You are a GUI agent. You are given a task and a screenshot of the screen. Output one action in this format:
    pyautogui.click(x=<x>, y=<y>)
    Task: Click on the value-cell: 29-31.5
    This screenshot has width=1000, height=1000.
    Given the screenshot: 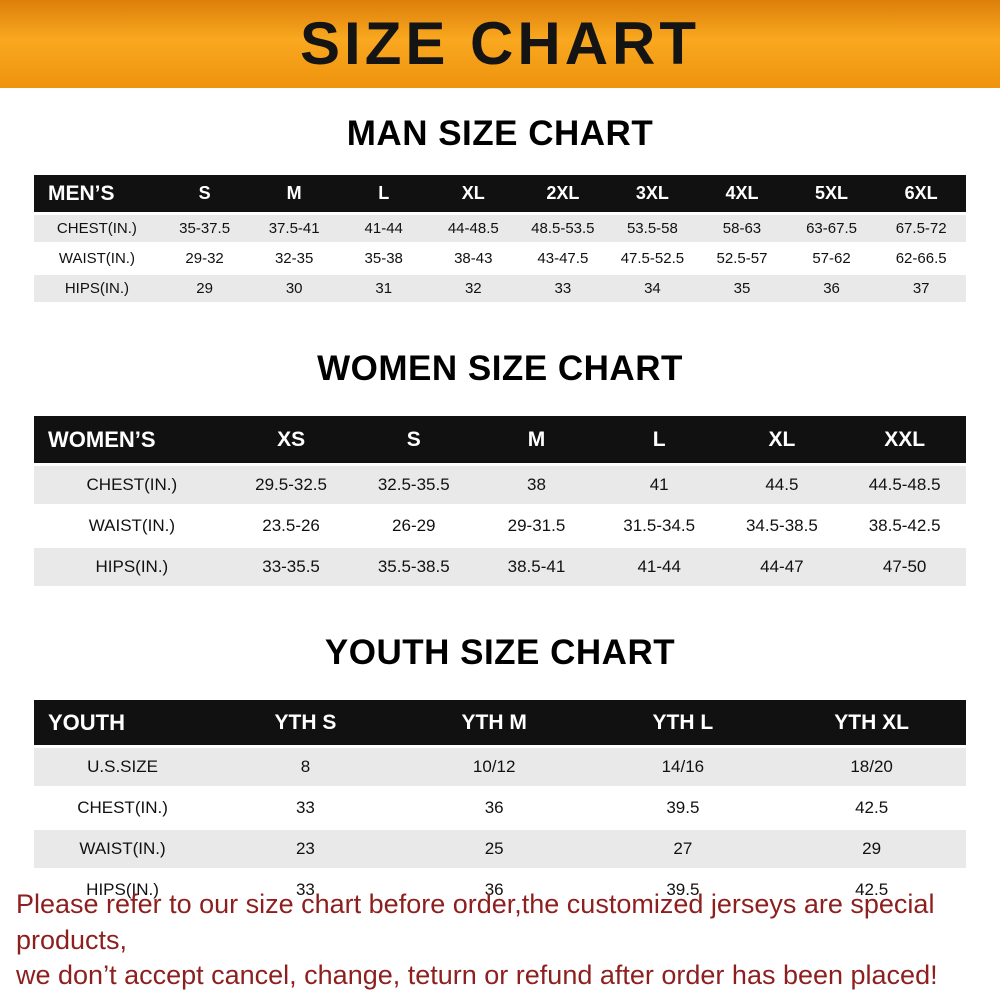 What is the action you would take?
    pyautogui.click(x=536, y=526)
    